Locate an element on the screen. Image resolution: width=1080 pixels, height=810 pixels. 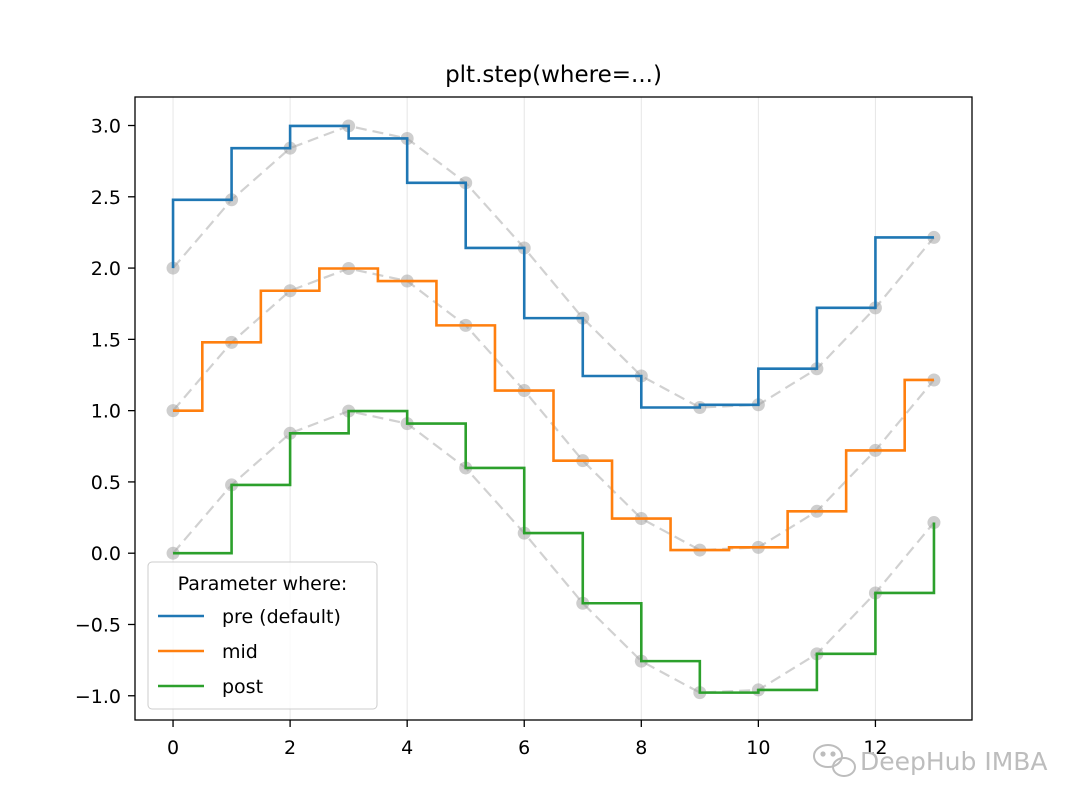
y-tick-label: 1.5 is located at coordinates (106, 340).